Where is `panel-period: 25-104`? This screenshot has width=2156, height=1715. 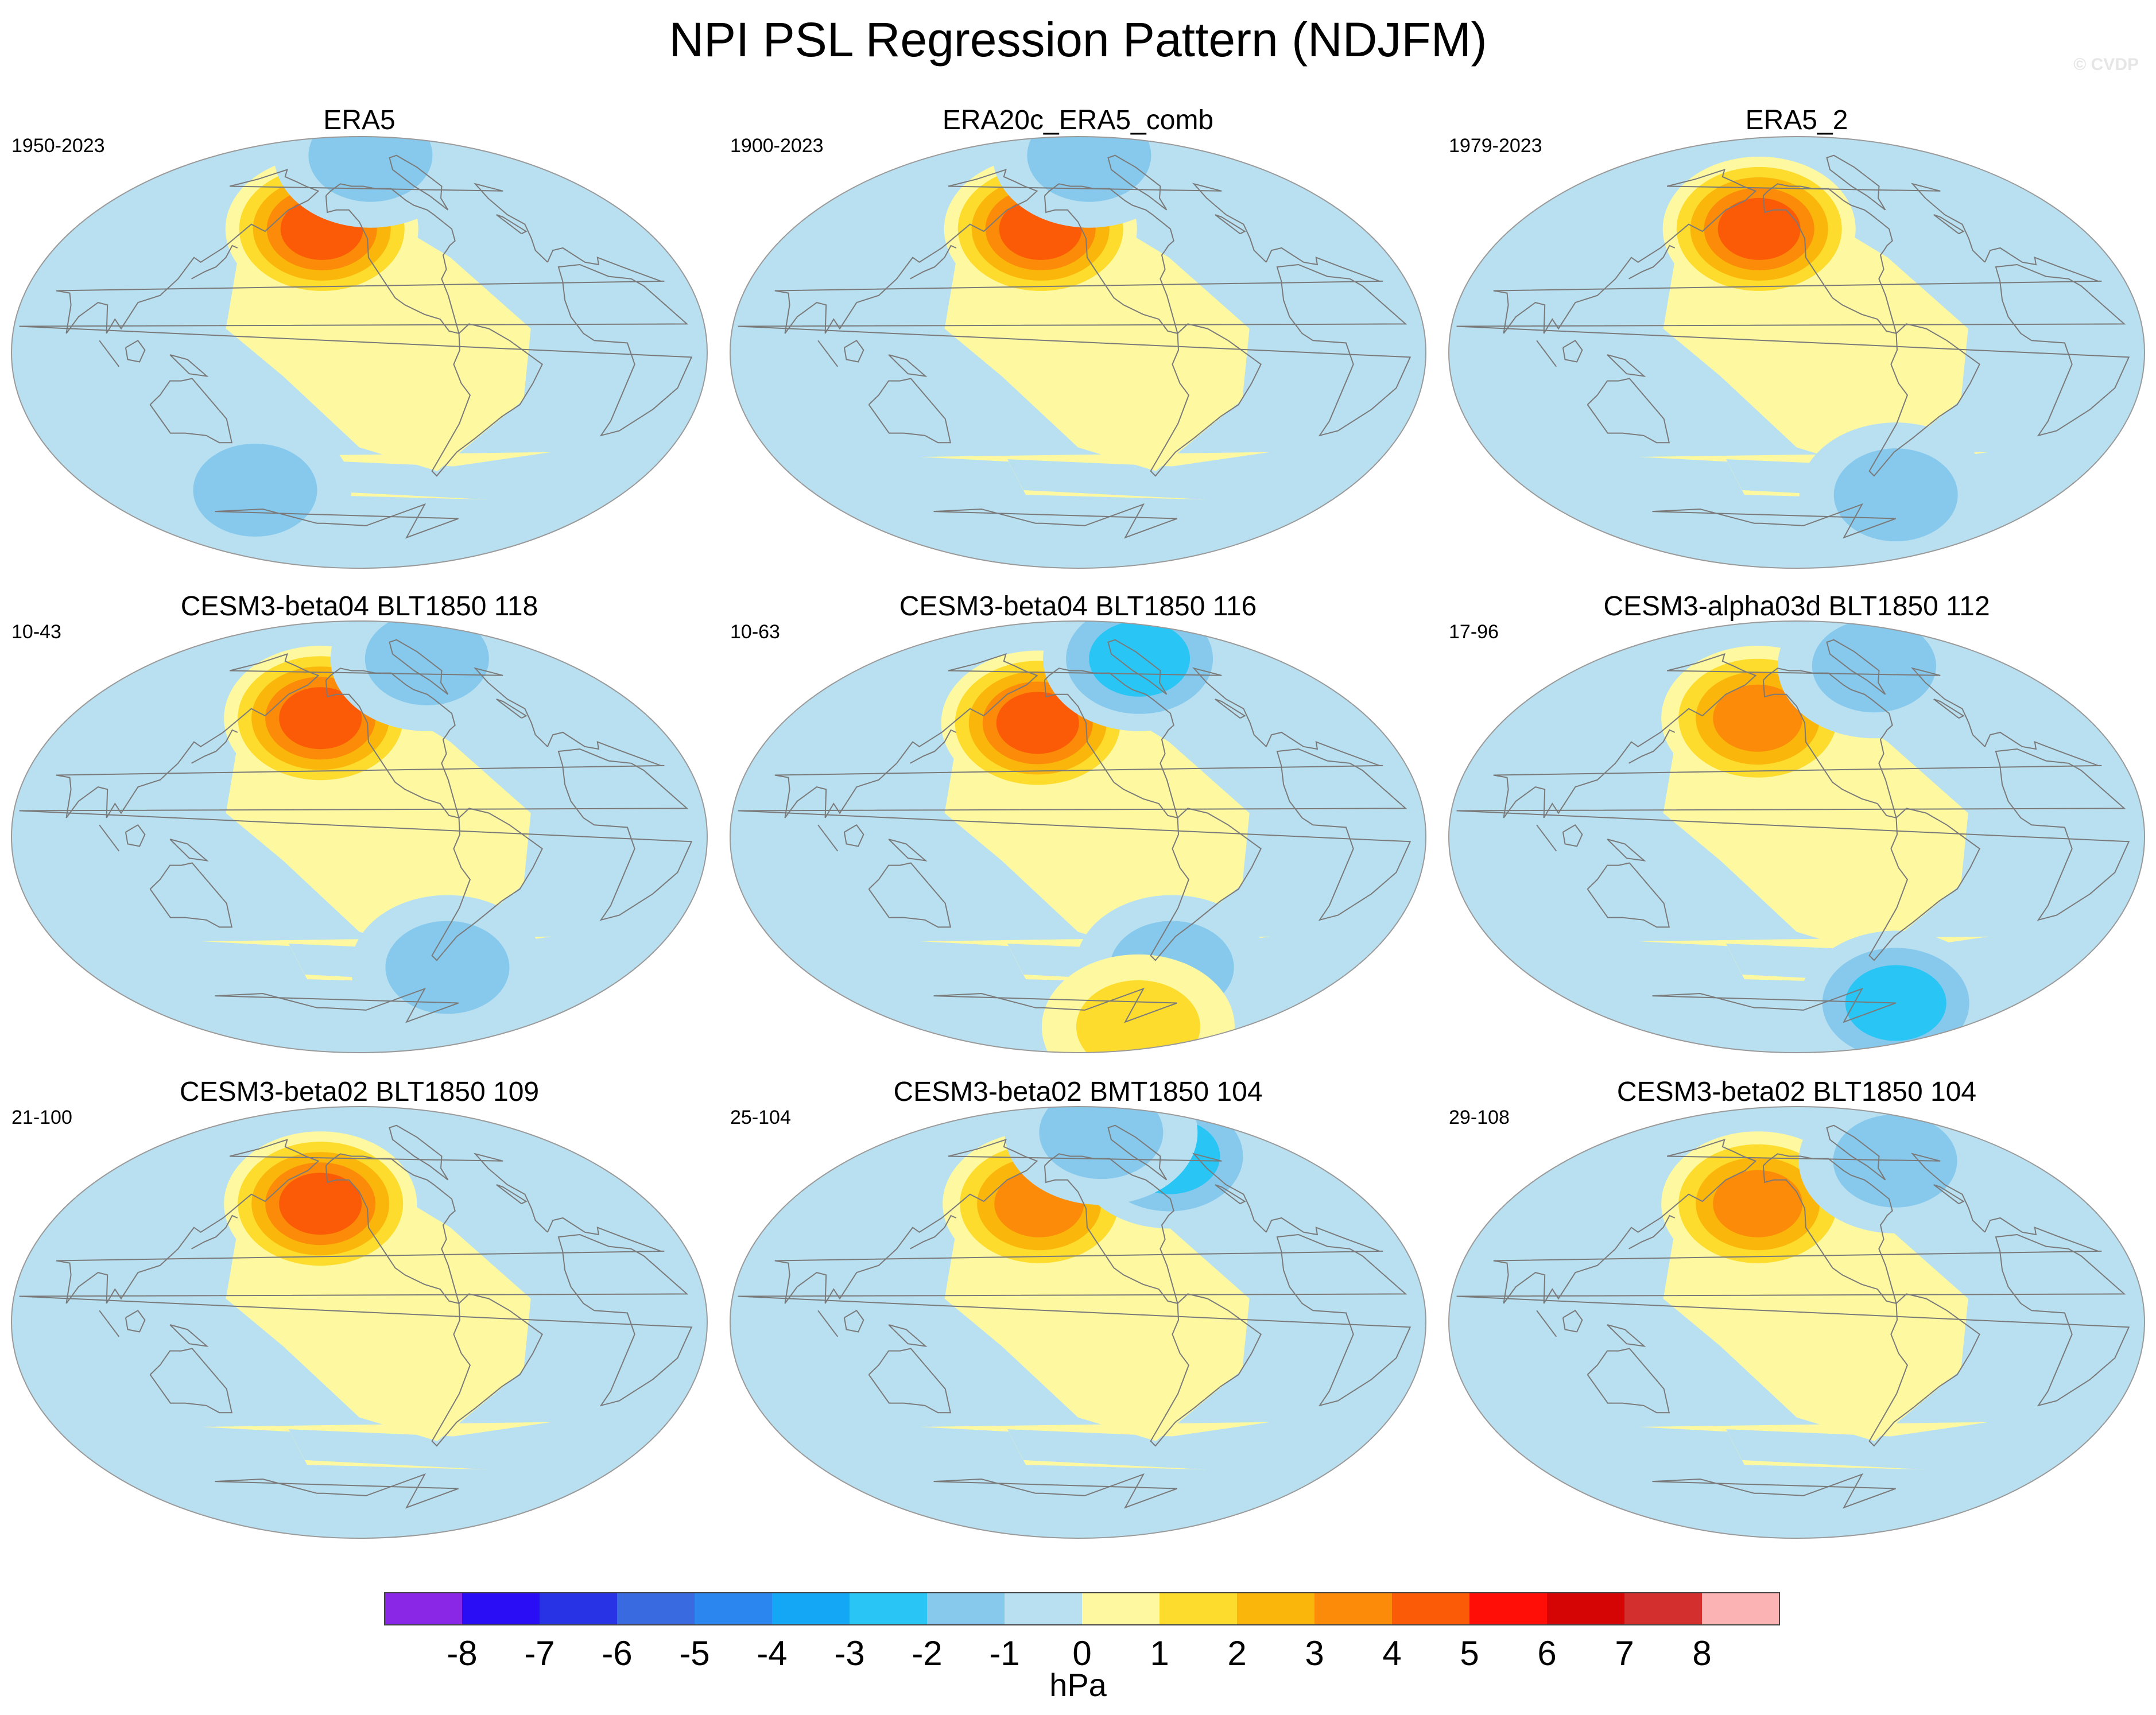
panel-period: 25-104 is located at coordinates (760, 1117).